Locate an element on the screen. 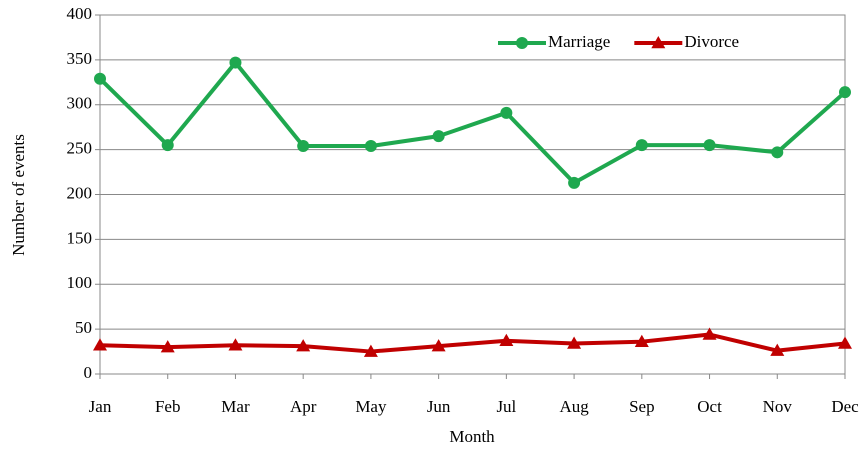  y-tick-label: 300 is located at coordinates (80, 103).